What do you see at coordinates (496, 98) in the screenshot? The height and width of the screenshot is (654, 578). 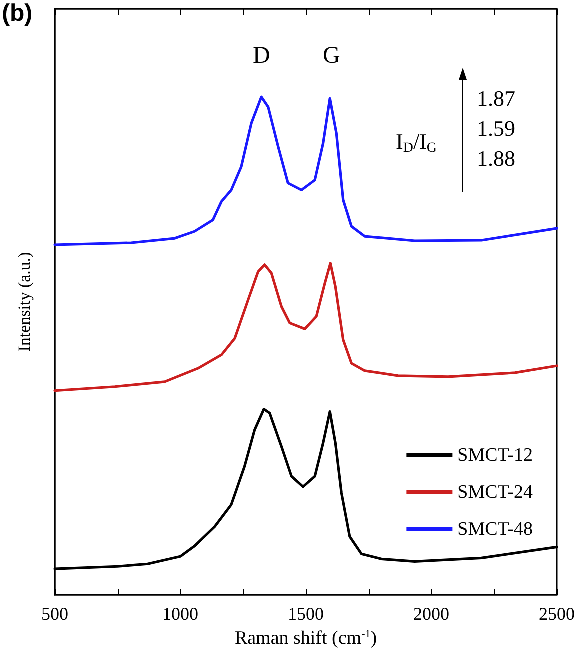 I see `annotation: 1.87` at bounding box center [496, 98].